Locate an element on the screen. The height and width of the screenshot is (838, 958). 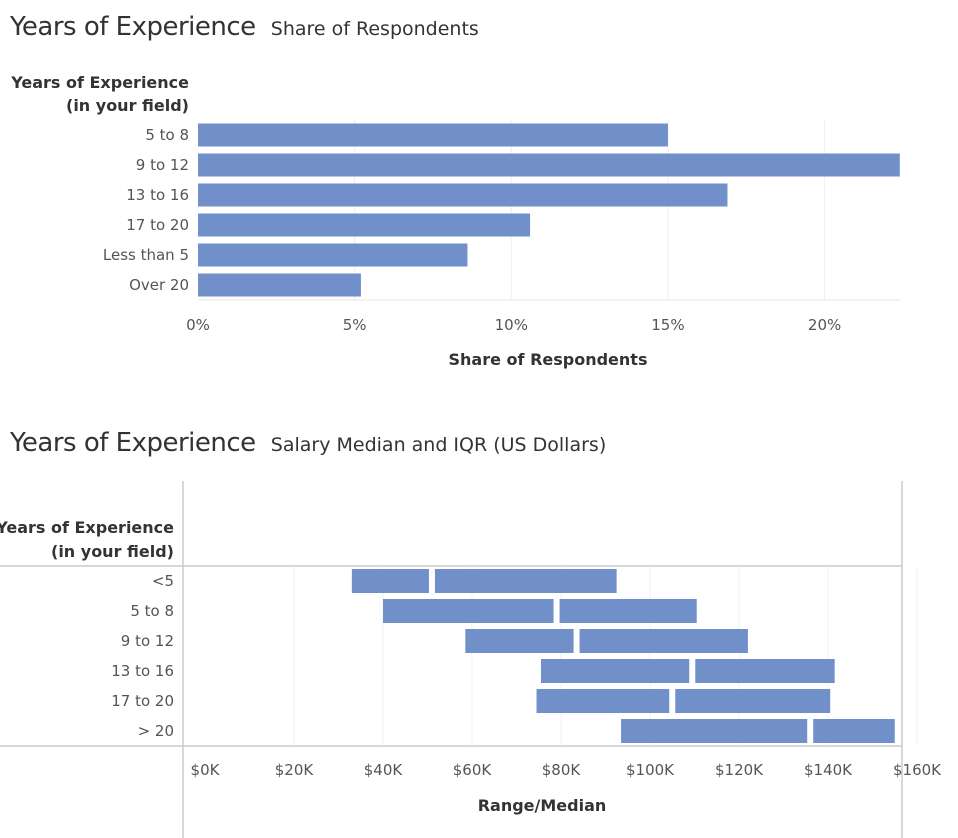
x-tick-label: $100K is located at coordinates (650, 770).